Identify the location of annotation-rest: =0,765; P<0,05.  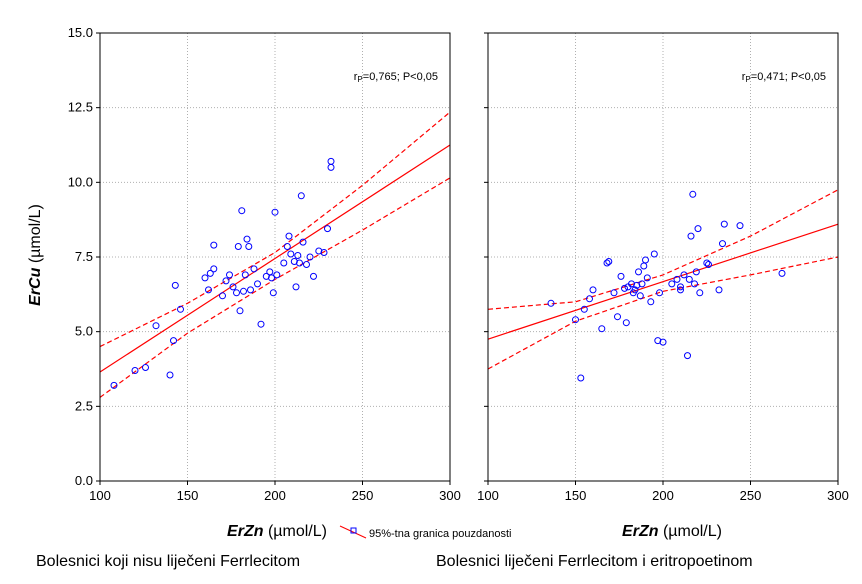
(400, 77).